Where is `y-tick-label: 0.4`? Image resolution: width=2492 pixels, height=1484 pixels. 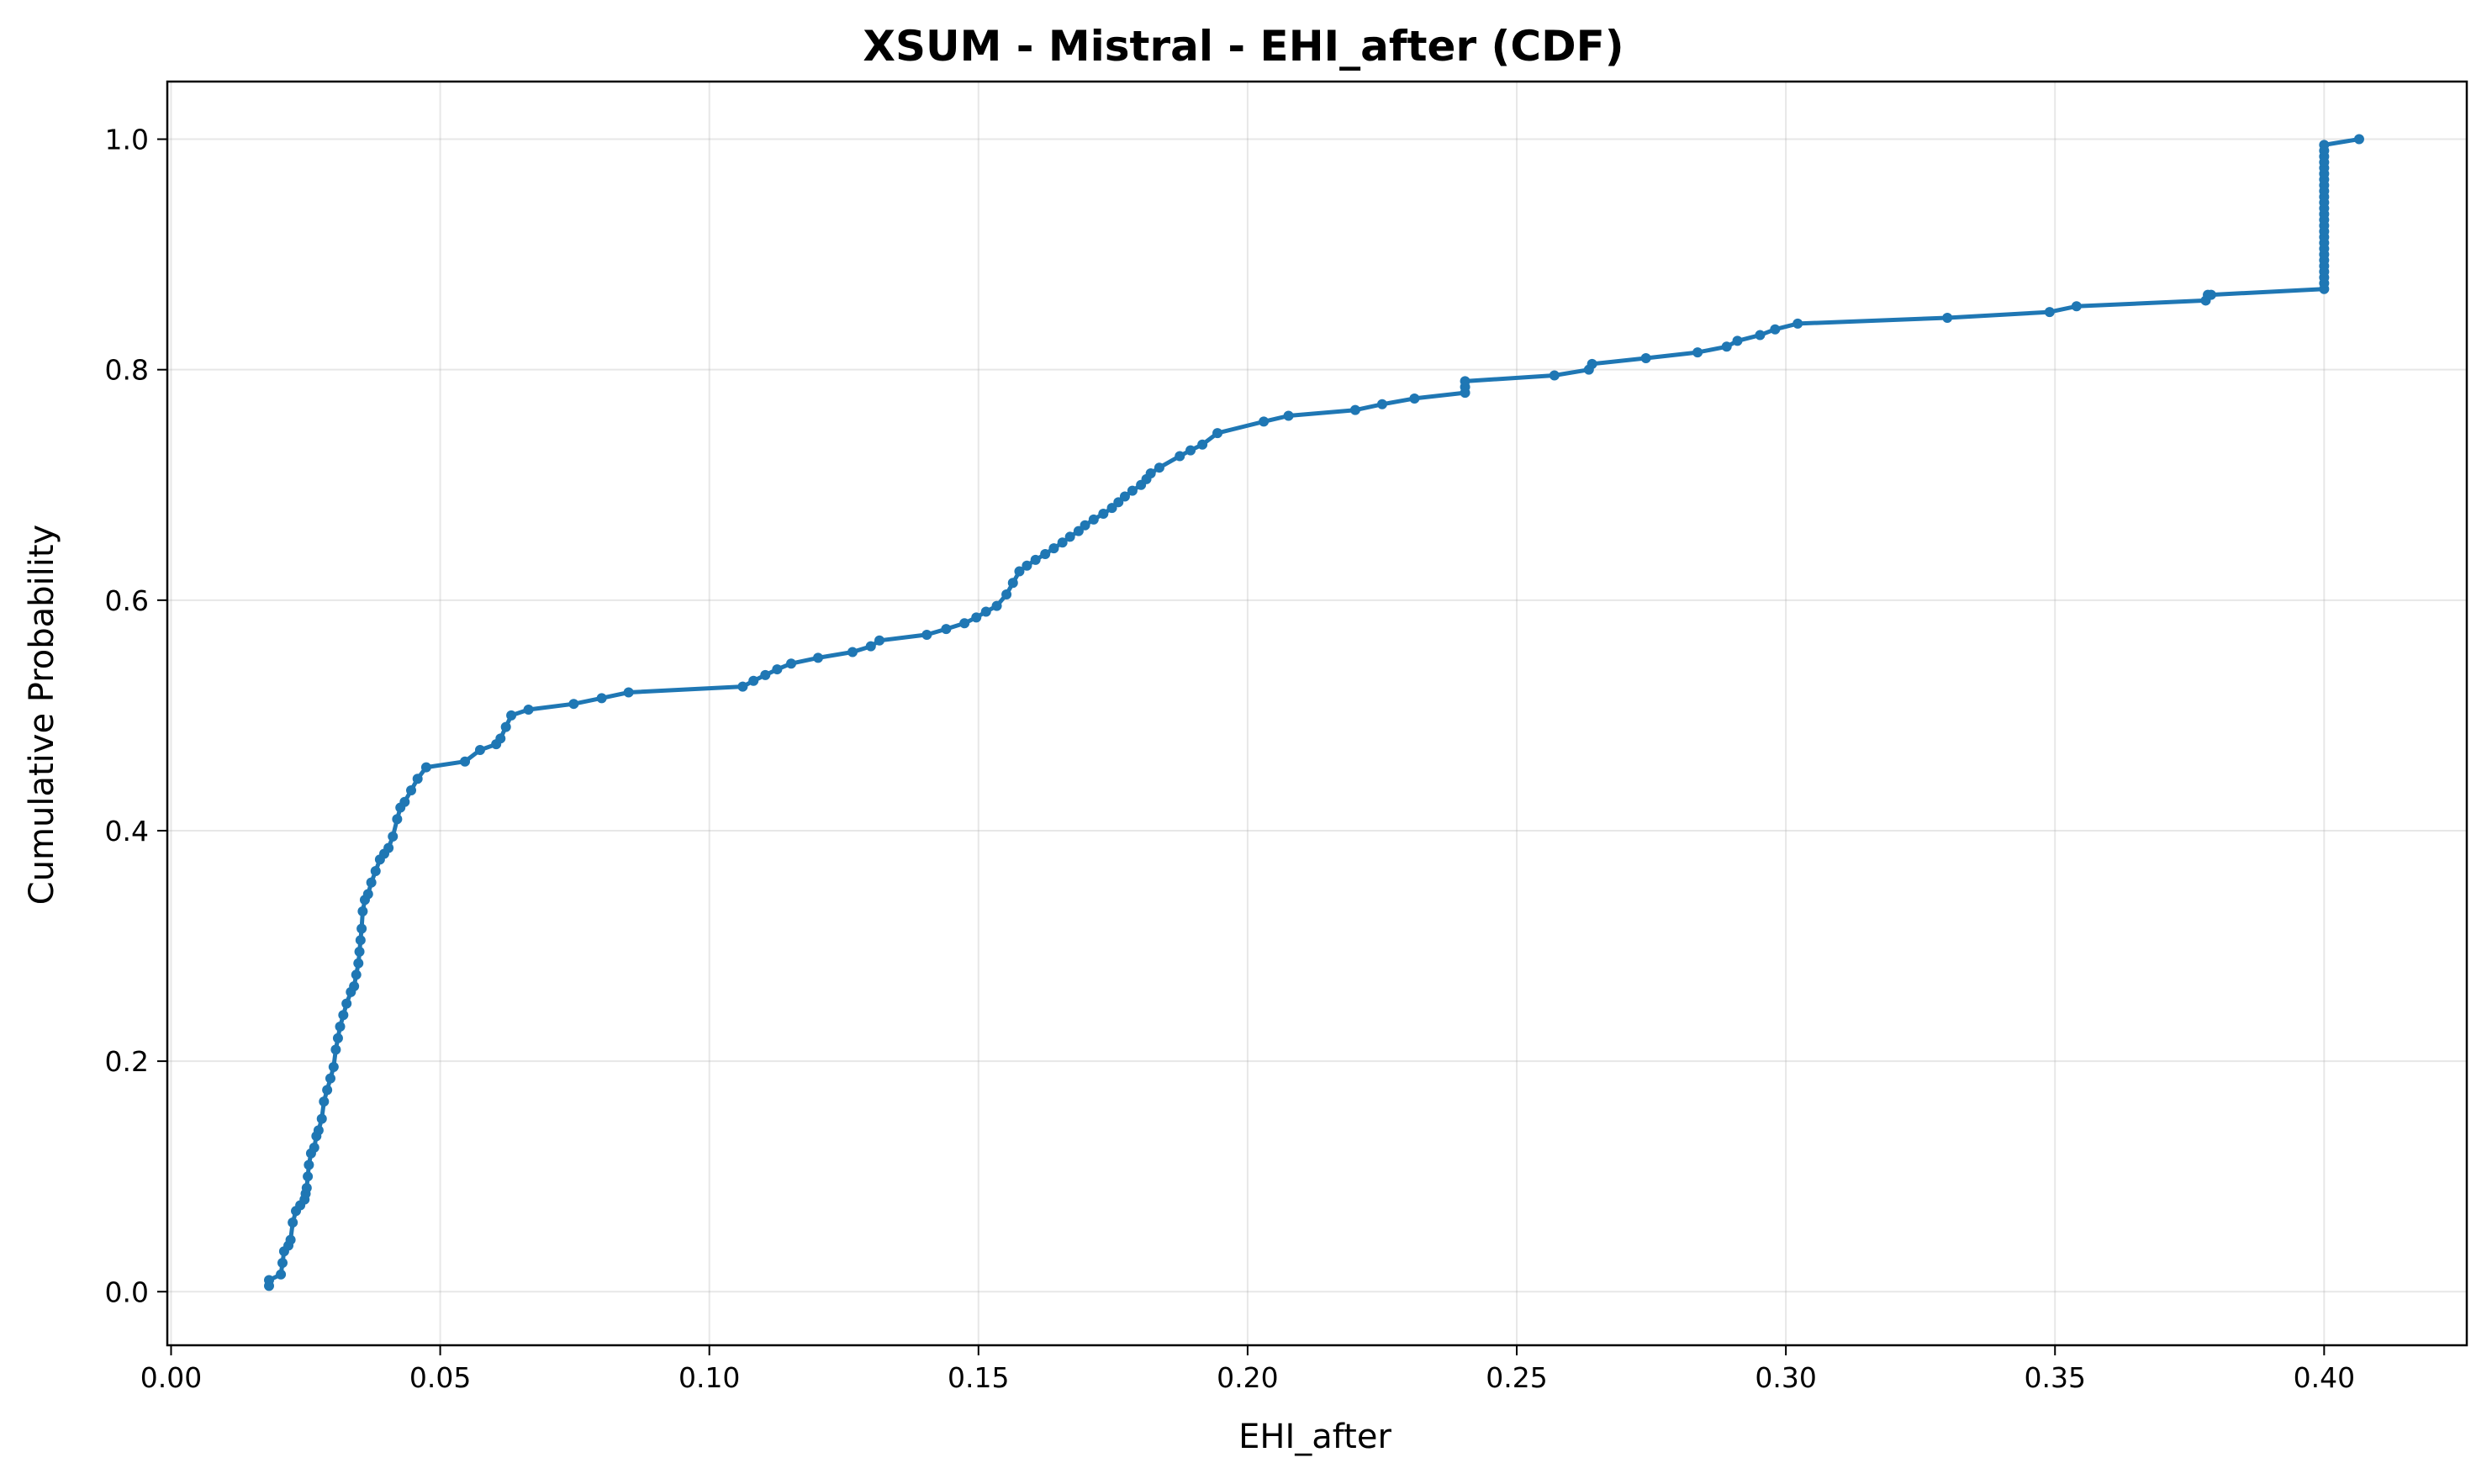 y-tick-label: 0.4 is located at coordinates (127, 831).